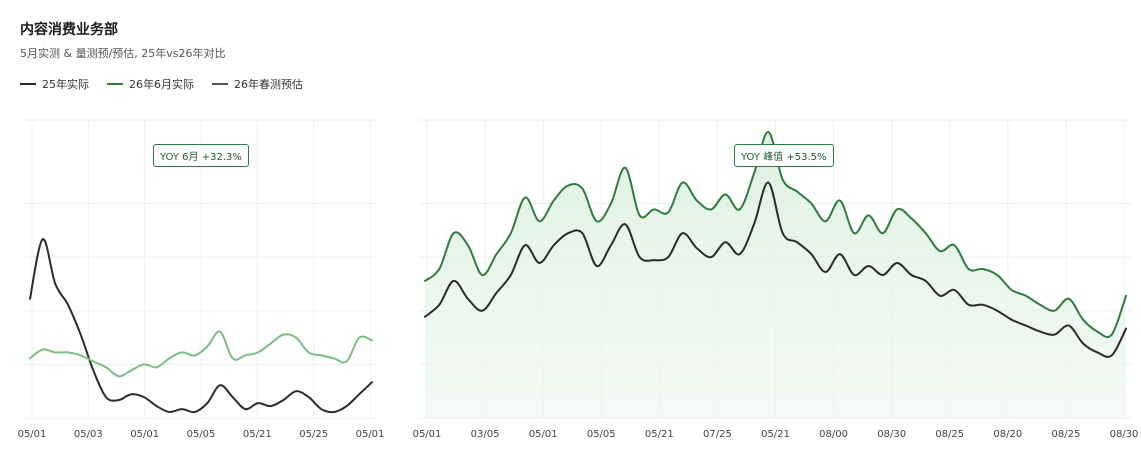  I want to click on x-tick-label: 08/00, so click(833, 434).